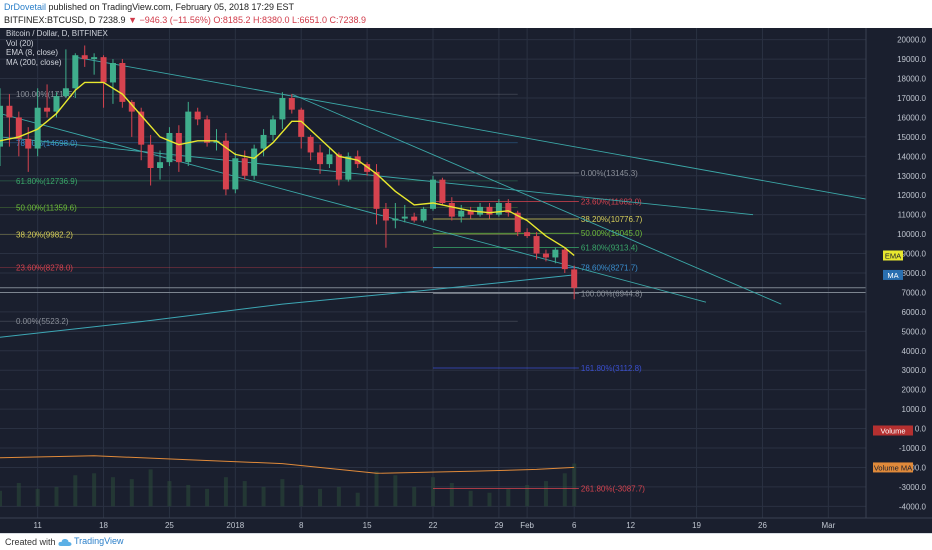  I want to click on legend-ma: MA (200, close), so click(34, 62).